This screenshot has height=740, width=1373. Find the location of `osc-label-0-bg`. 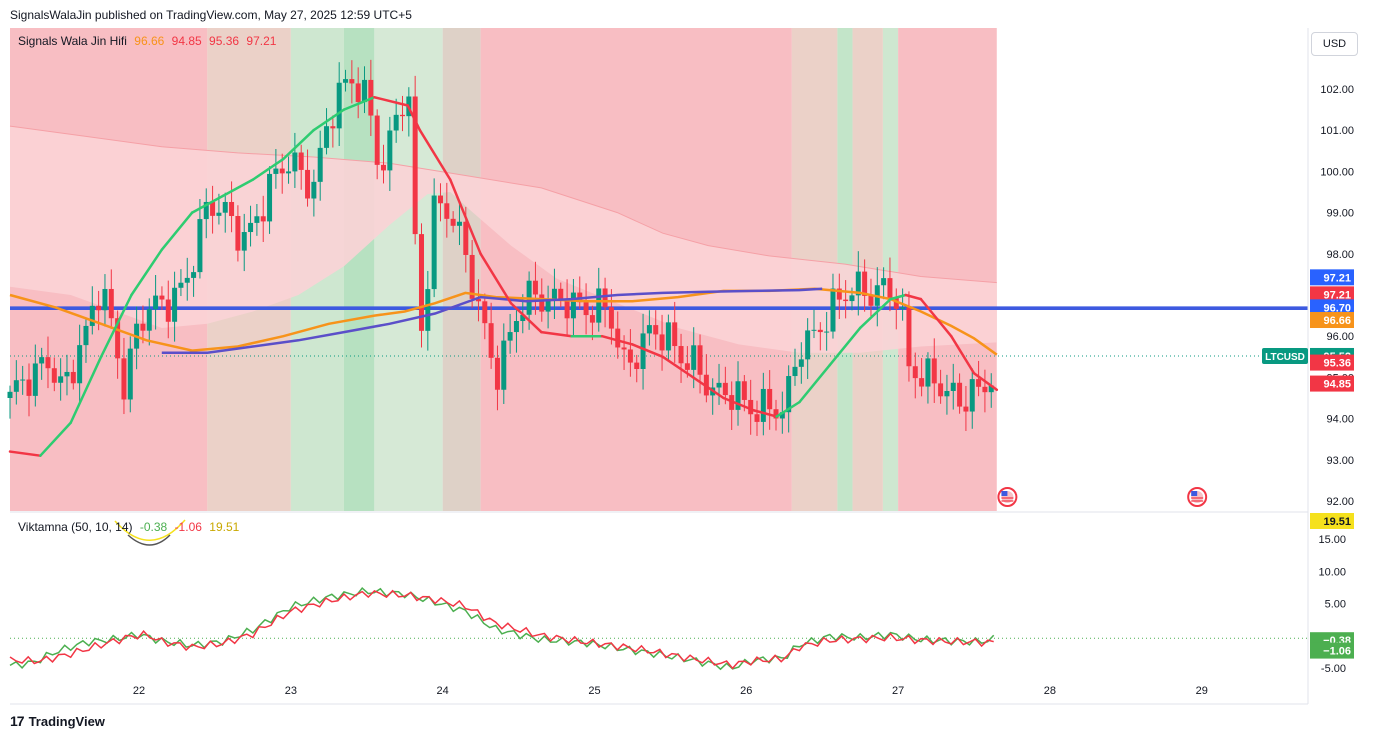

osc-label-0-bg is located at coordinates (1332, 521).